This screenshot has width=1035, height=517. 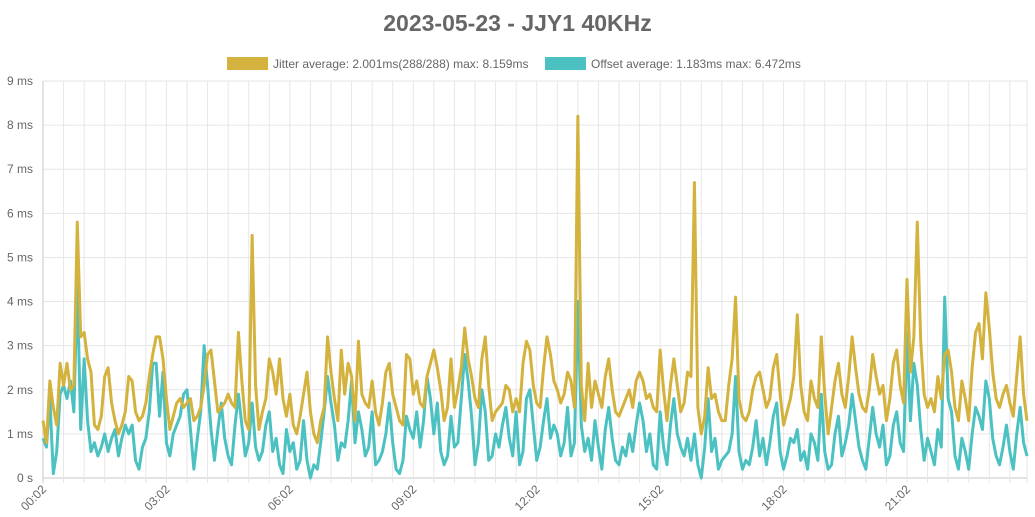 What do you see at coordinates (20, 81) in the screenshot?
I see `y-tick-label: 9 ms` at bounding box center [20, 81].